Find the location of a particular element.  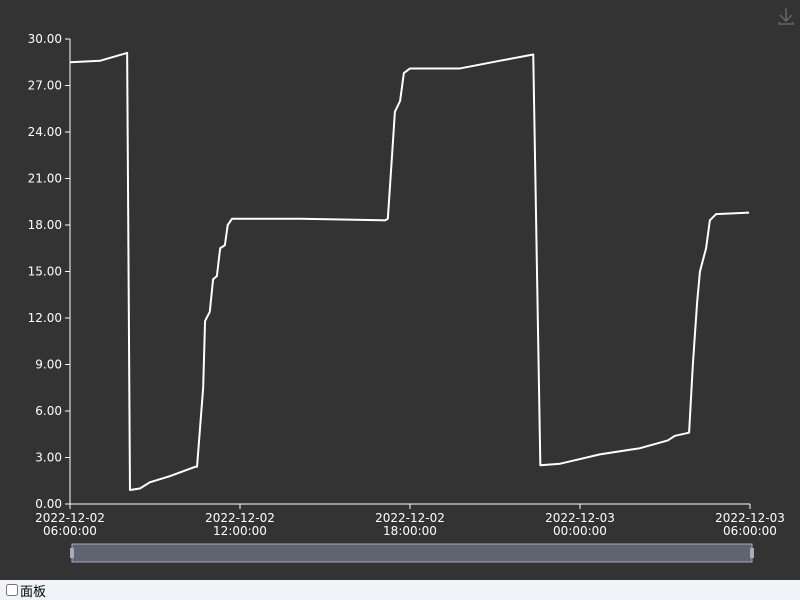

panel-toggle: 面板 is located at coordinates (400, 590).